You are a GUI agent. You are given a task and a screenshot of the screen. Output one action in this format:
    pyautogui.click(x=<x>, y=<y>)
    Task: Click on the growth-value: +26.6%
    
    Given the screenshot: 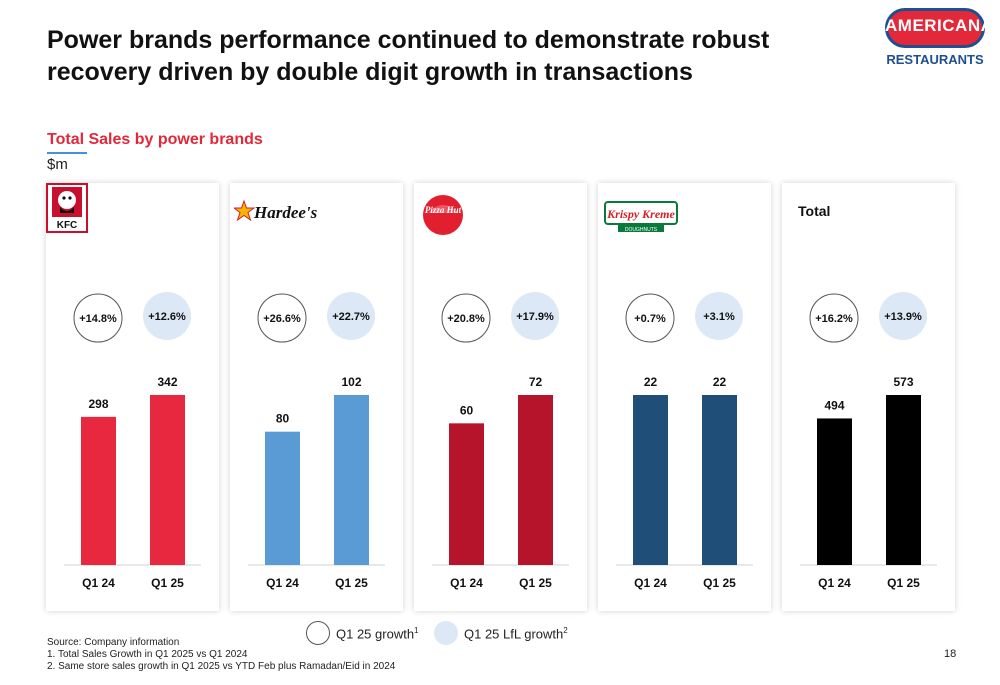 What is the action you would take?
    pyautogui.click(x=282, y=319)
    